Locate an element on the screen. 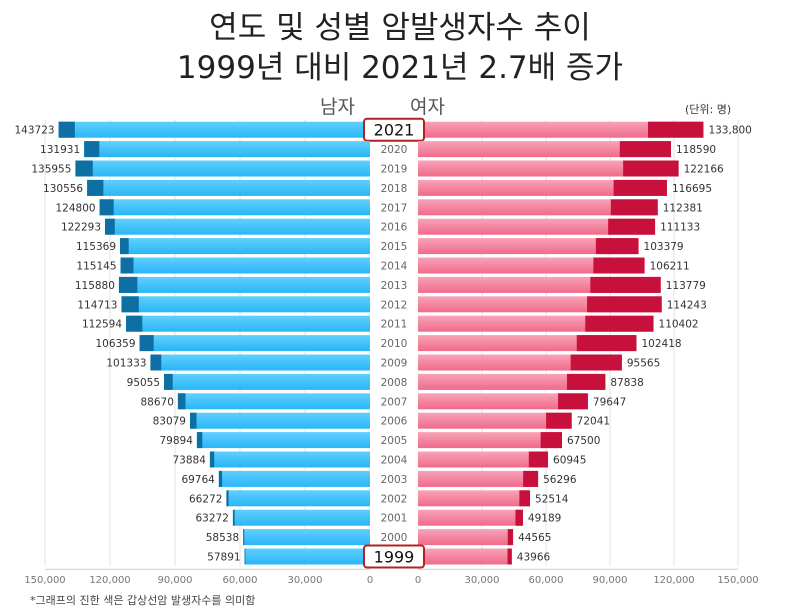  x-tick-label: 60,000 is located at coordinates (546, 580).